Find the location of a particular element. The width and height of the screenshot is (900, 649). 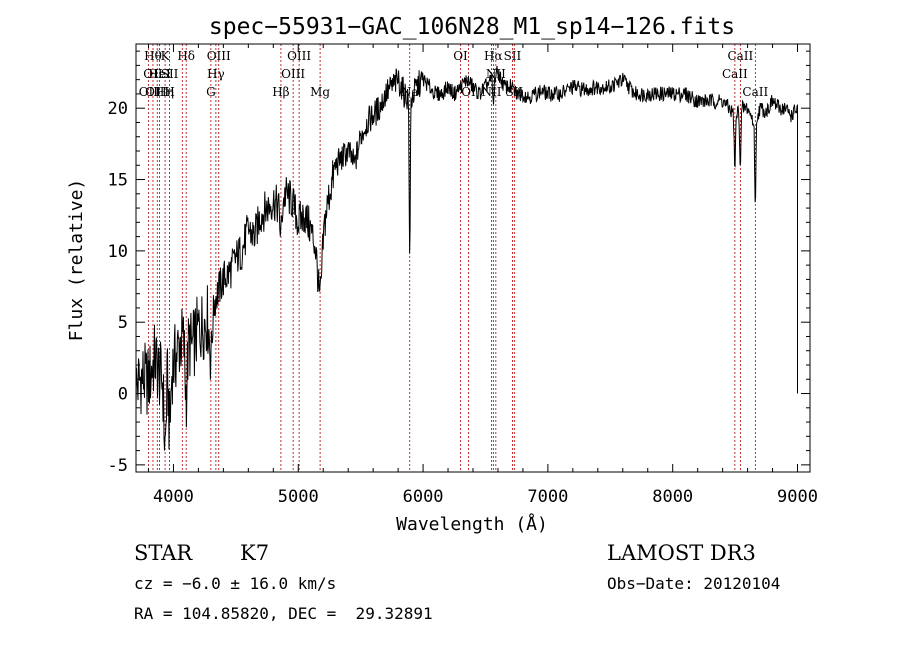

ra-dec: RA = 104.85820, DEC = 29.32891 is located at coordinates (283, 613).